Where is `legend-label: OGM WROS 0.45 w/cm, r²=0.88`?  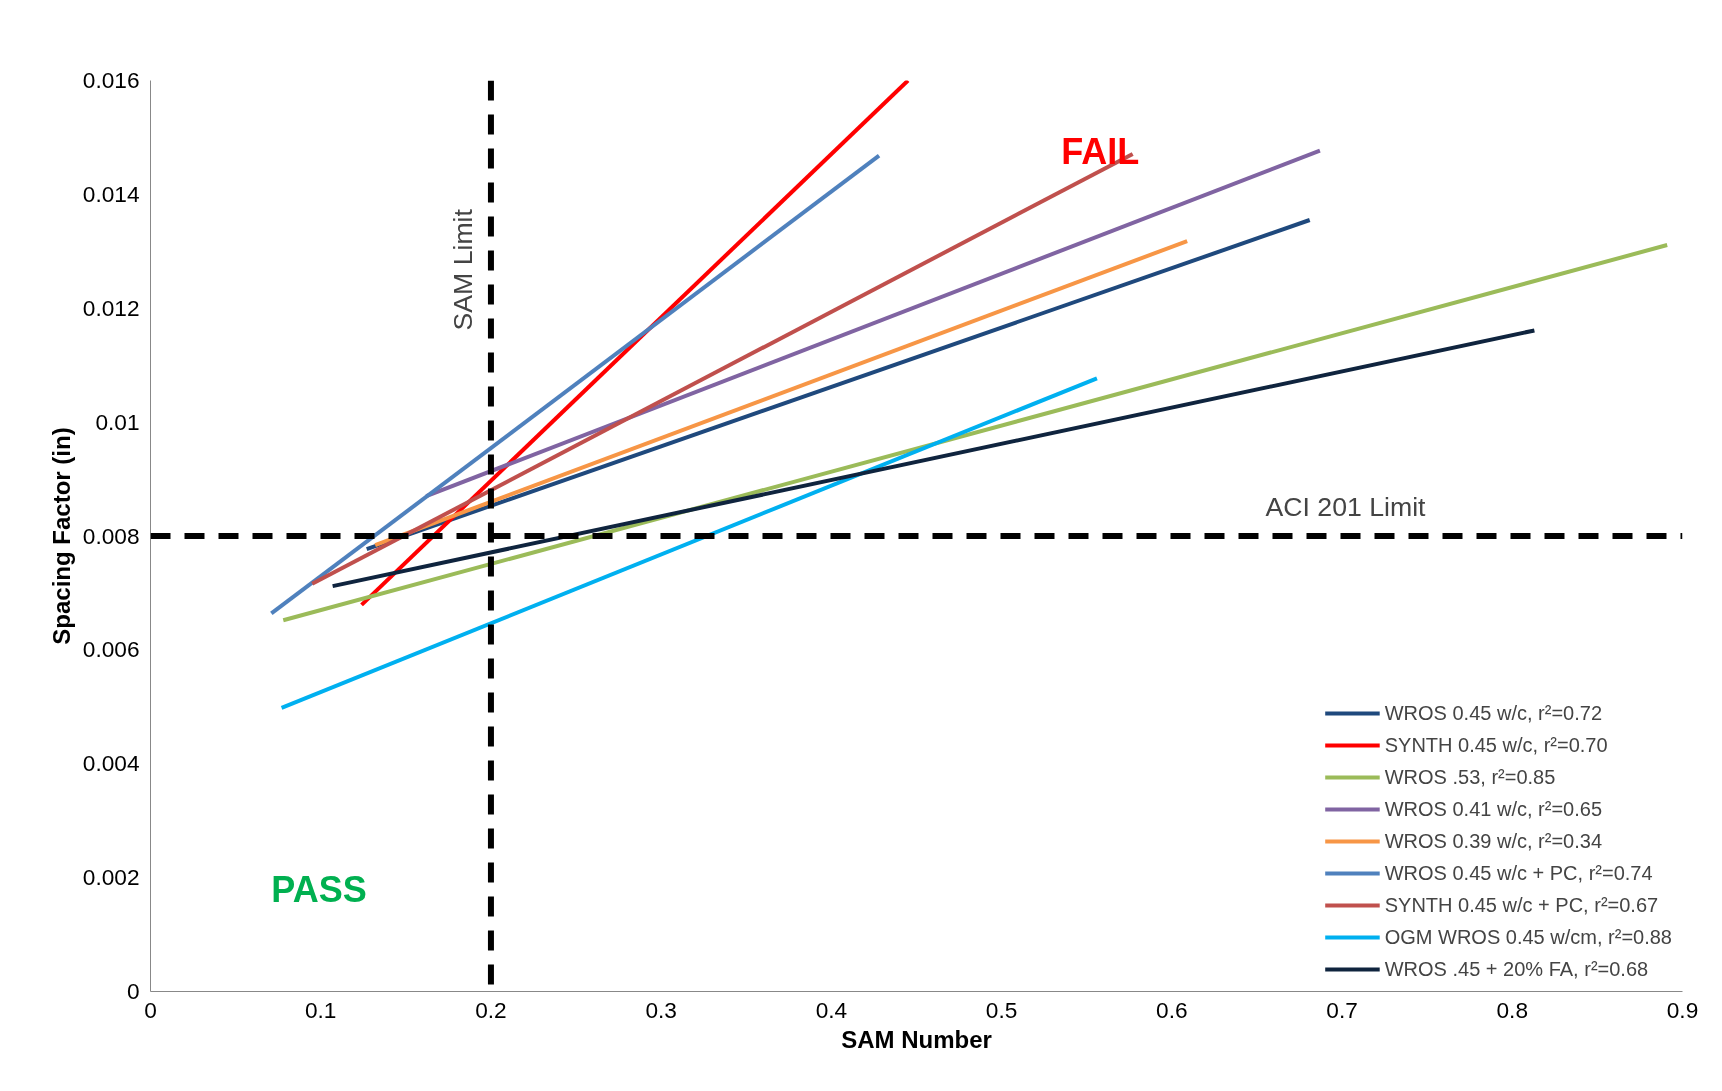
legend-label: OGM WROS 0.45 w/cm, r²=0.88 is located at coordinates (1528, 937).